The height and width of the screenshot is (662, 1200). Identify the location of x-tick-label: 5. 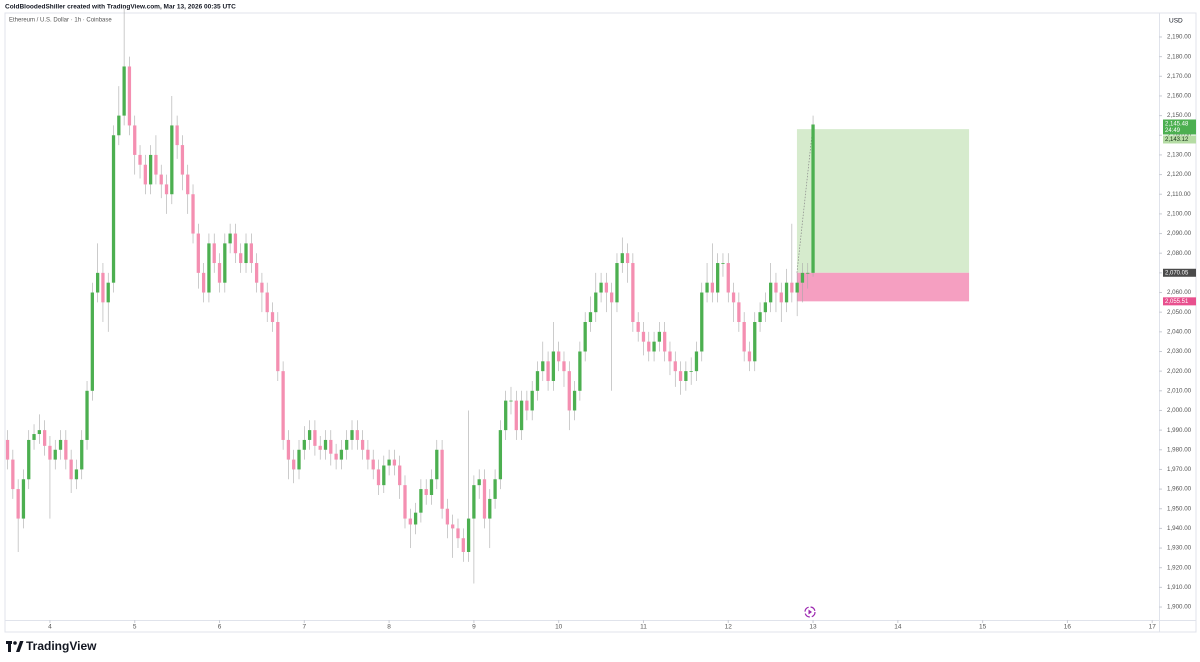
(135, 627).